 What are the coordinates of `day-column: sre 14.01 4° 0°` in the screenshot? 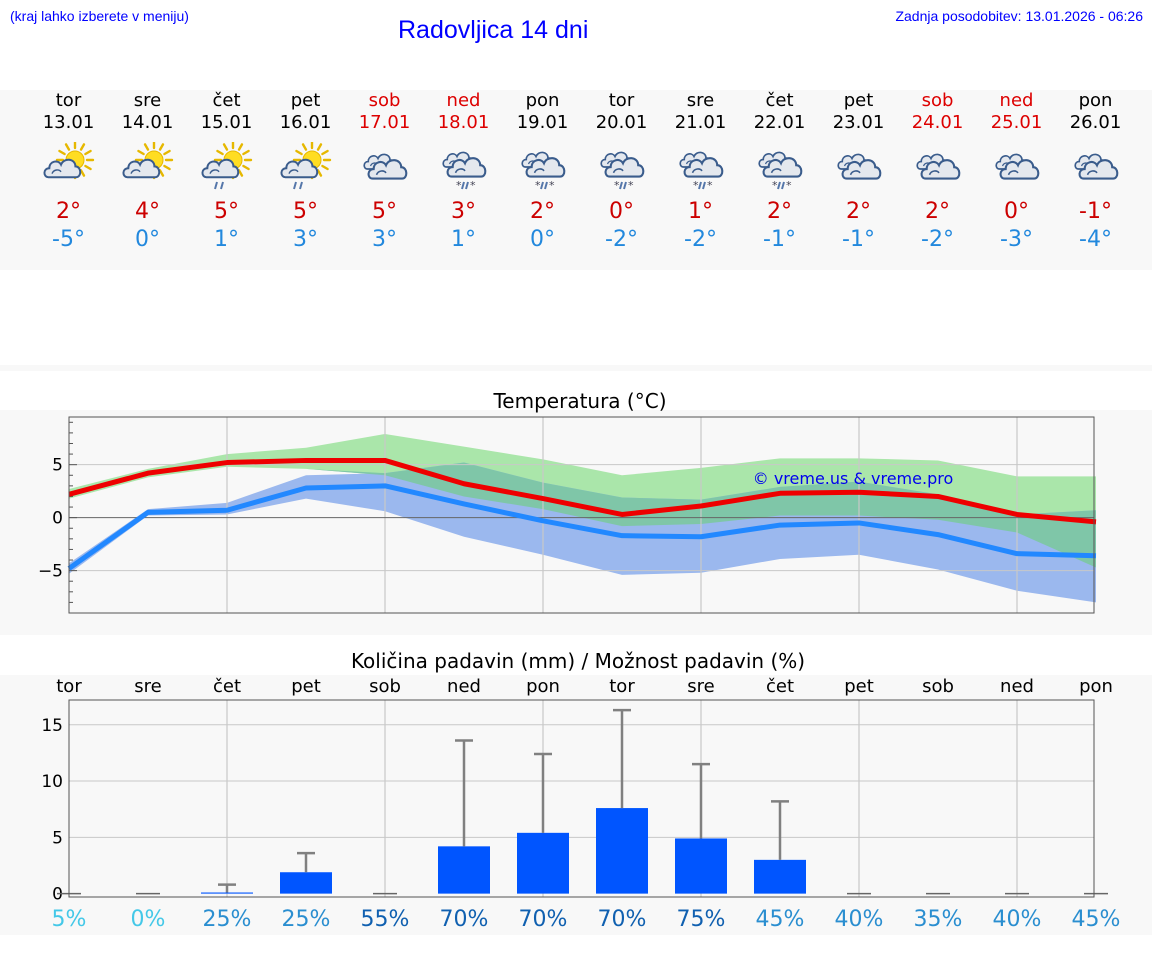 It's located at (147, 172).